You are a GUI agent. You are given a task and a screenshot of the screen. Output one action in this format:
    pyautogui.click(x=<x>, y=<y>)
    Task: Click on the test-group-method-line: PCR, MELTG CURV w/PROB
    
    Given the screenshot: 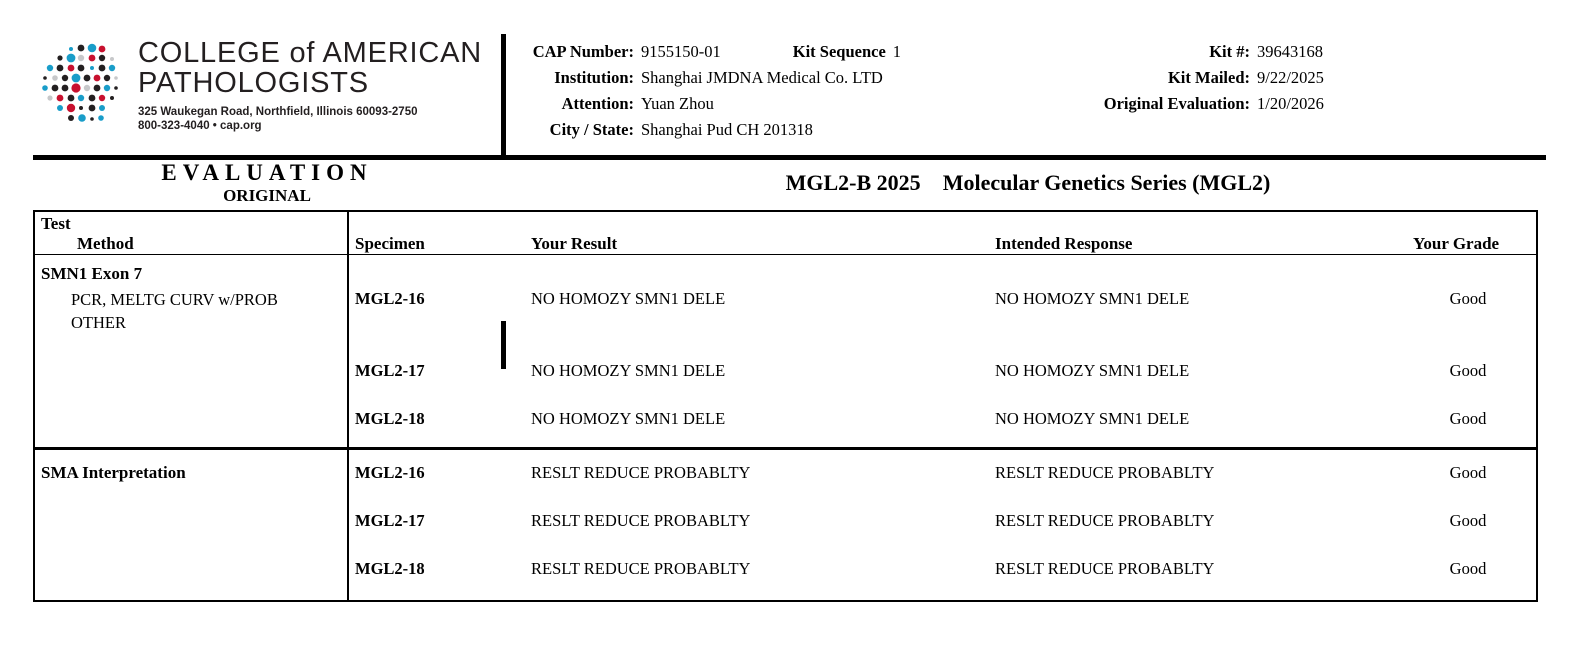 What is the action you would take?
    pyautogui.click(x=174, y=299)
    